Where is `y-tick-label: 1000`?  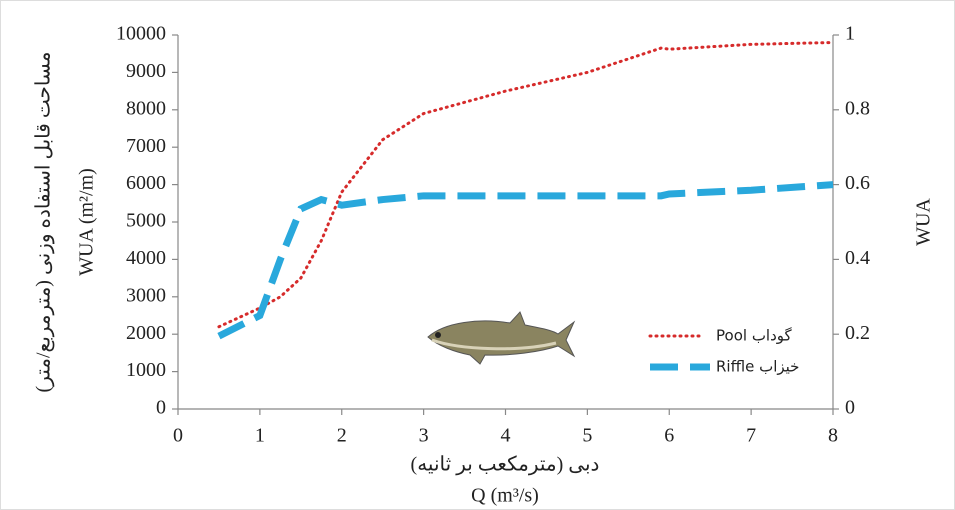 y-tick-label: 1000 is located at coordinates (146, 370).